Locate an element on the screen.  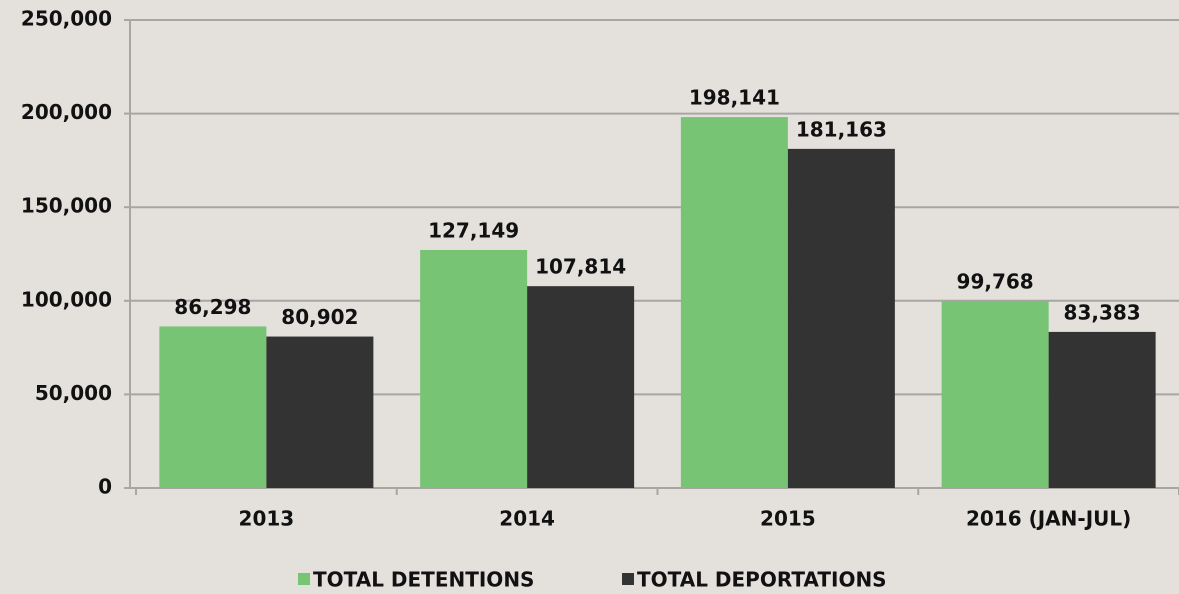
y-tick-label: 200,000 is located at coordinates (66, 112).